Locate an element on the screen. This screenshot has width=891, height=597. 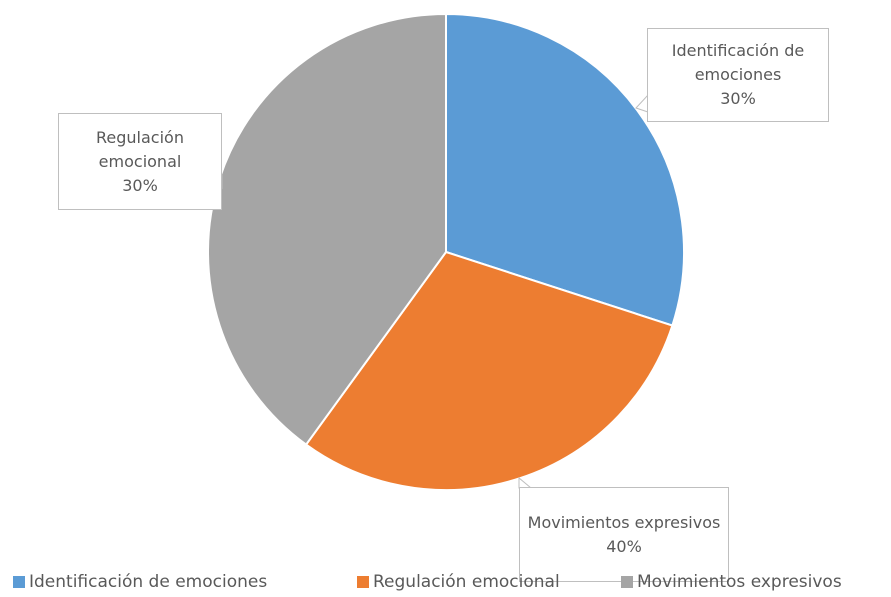
legend-item: Movimientos expresivos is located at coordinates (731, 582).